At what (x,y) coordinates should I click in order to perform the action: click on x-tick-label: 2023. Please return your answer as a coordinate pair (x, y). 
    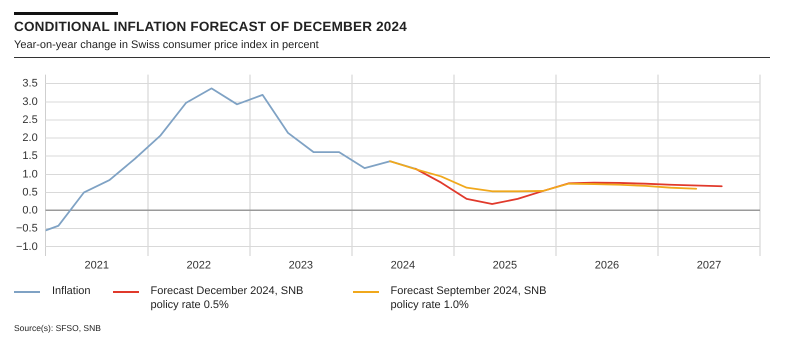
    Looking at the image, I should click on (301, 265).